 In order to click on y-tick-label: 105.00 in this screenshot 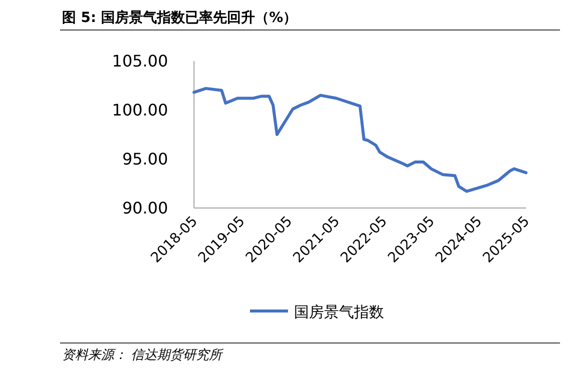, I will do `click(140, 61)`.